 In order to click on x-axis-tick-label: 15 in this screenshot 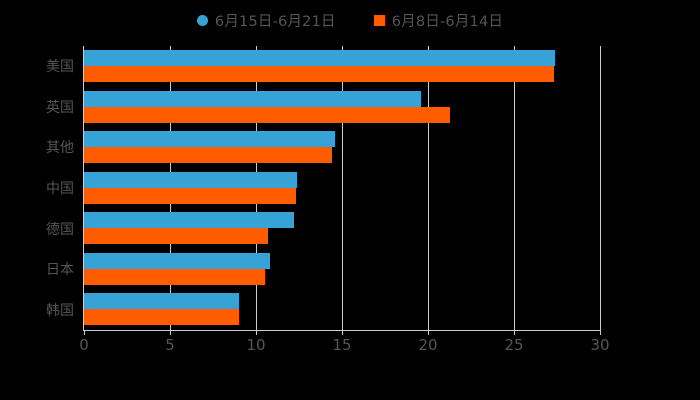, I will do `click(342, 345)`.